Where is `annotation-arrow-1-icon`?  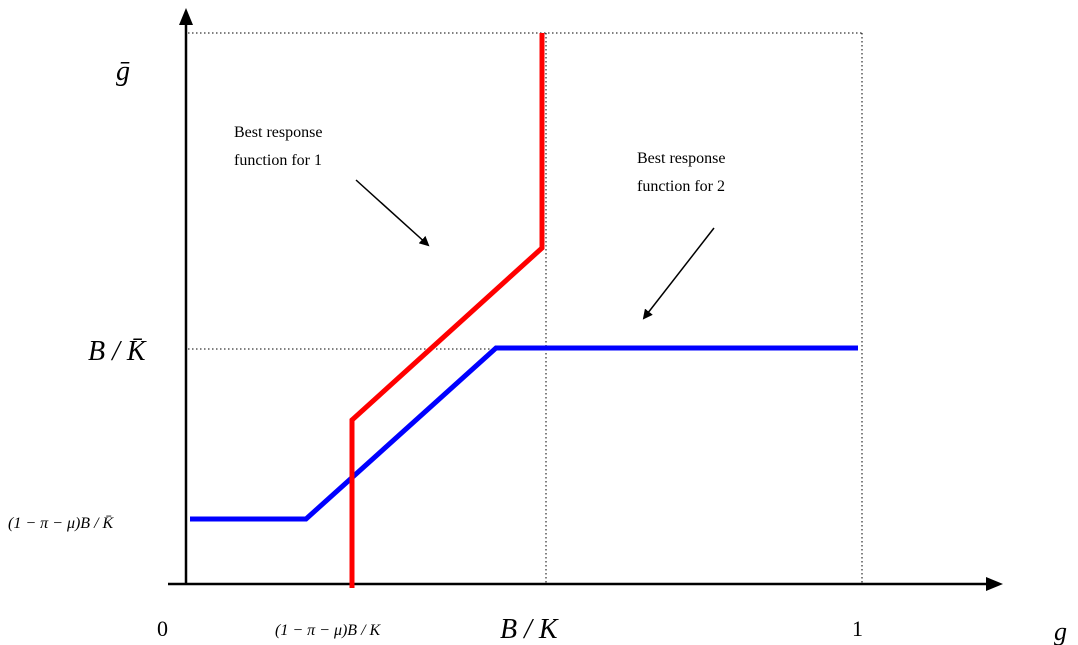
annotation-arrow-1-icon is located at coordinates (392, 213).